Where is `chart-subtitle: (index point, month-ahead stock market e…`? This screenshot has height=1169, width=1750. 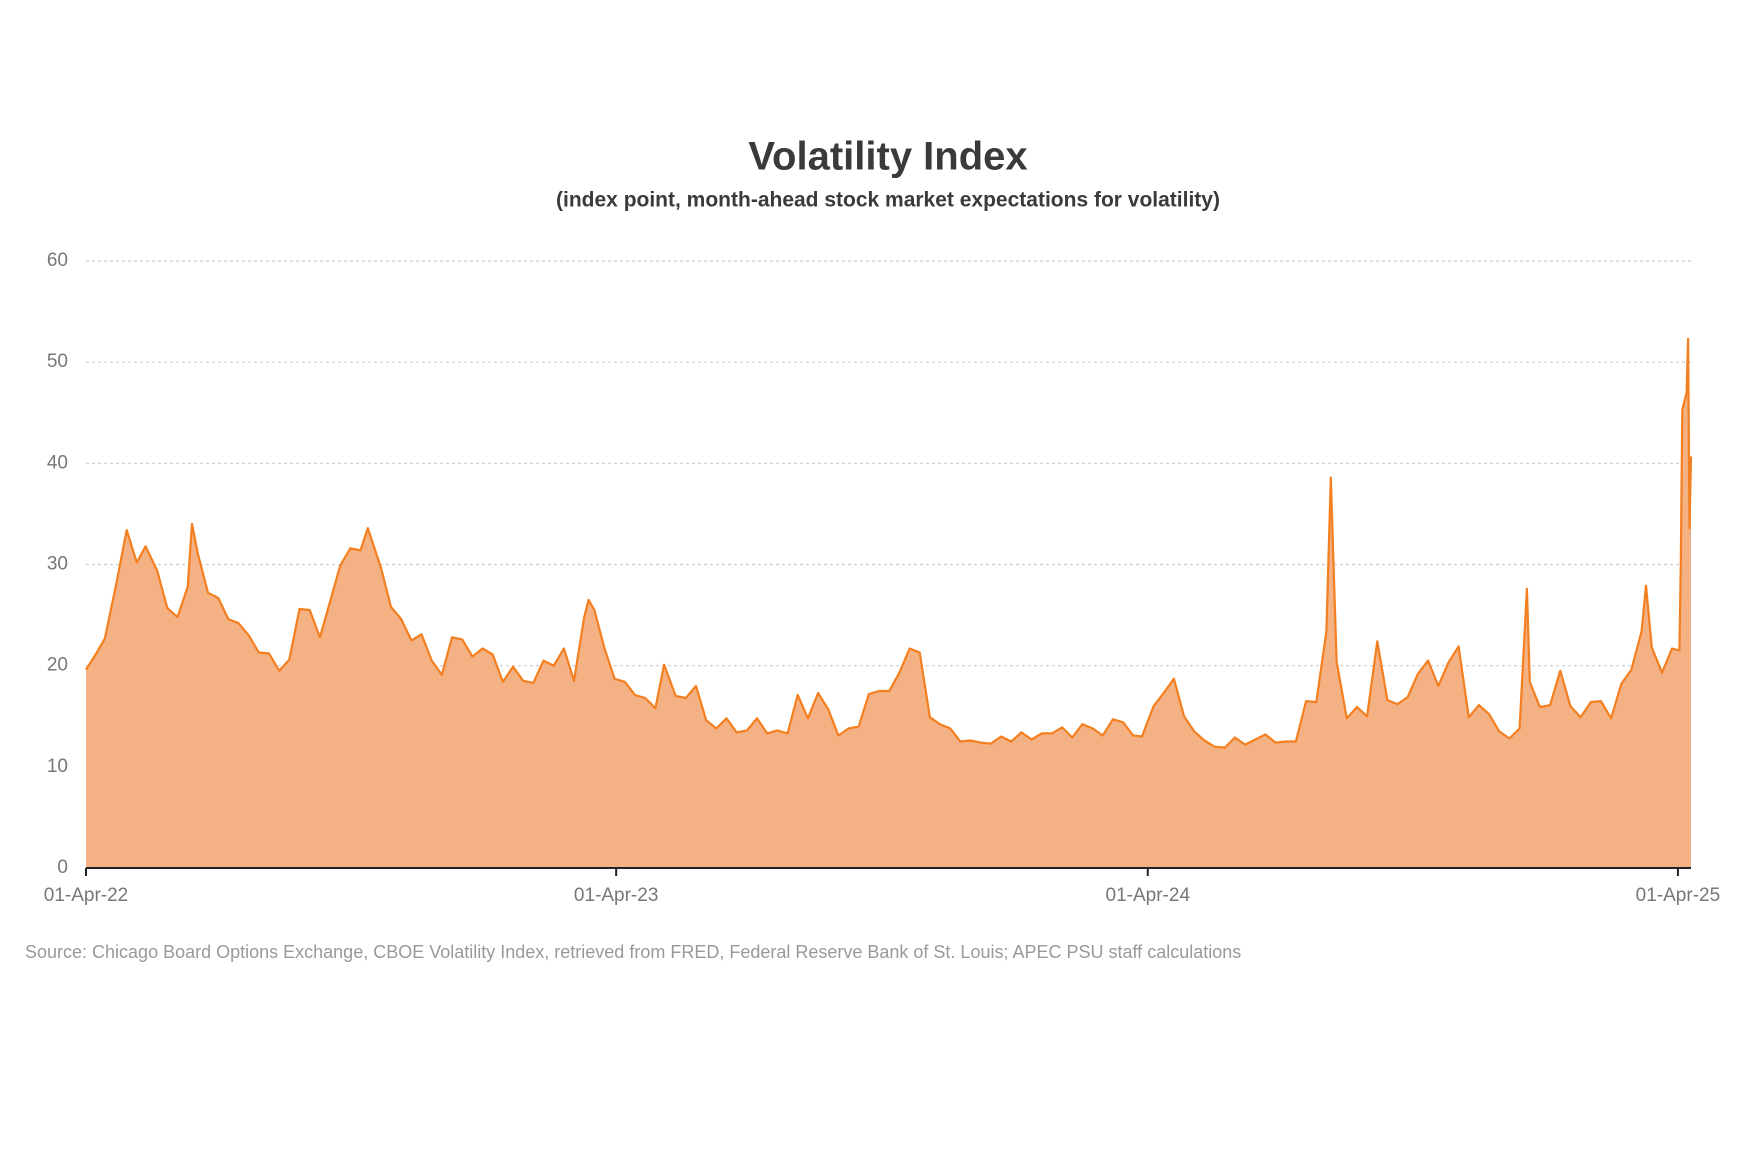
chart-subtitle: (index point, month-ahead stock market e… is located at coordinates (888, 200).